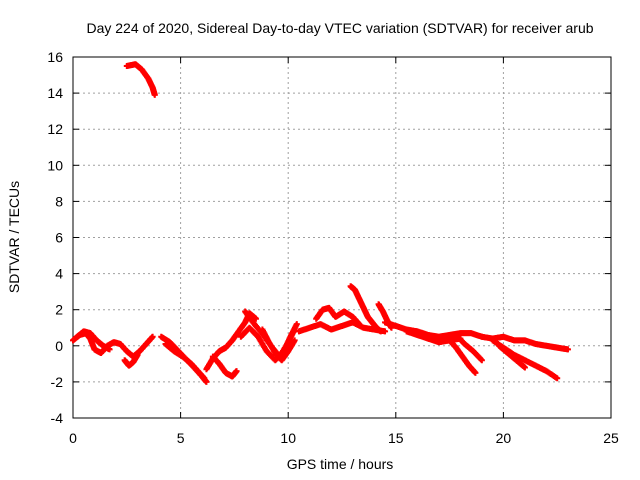 The height and width of the screenshot is (480, 640). I want to click on series-arc-b, so click(93, 340).